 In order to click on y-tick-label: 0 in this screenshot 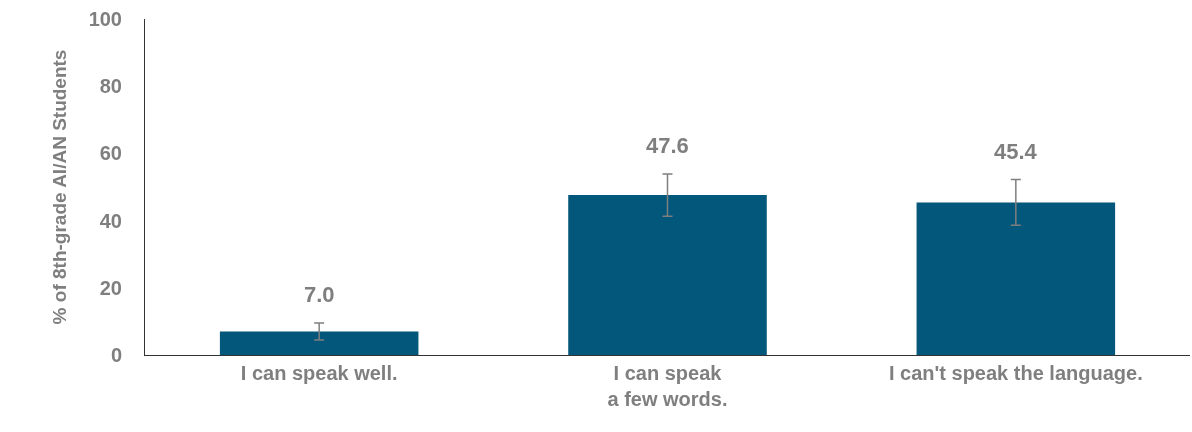, I will do `click(116, 355)`.